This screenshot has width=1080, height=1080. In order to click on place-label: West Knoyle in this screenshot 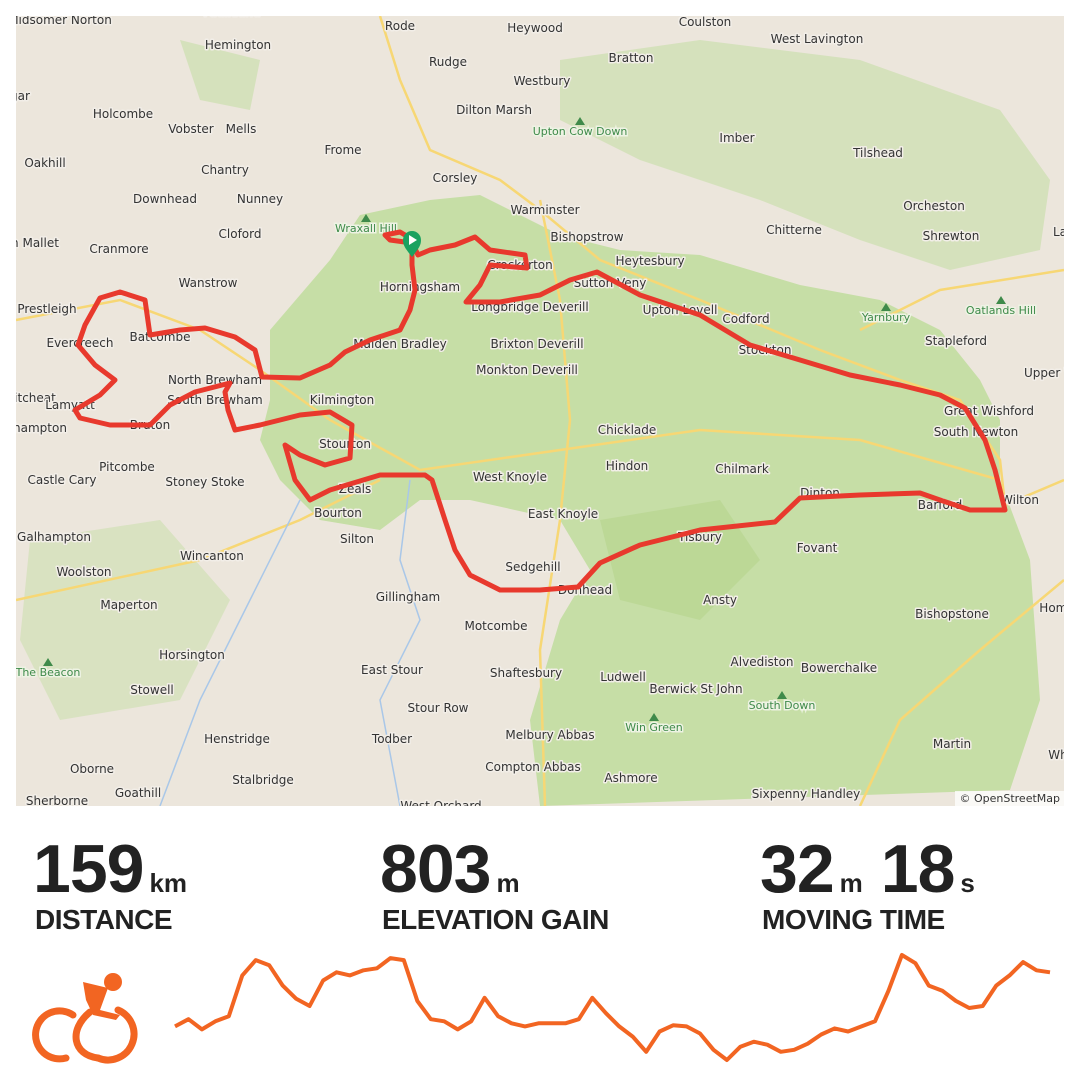, I will do `click(510, 477)`.